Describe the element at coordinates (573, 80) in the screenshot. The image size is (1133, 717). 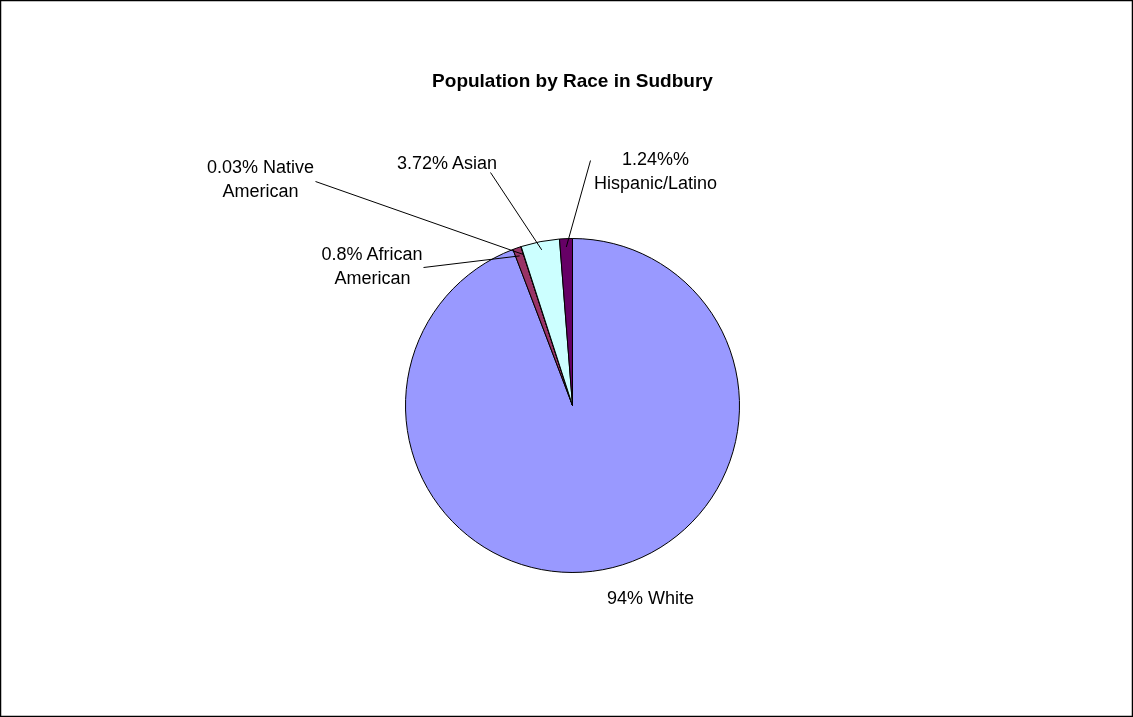
I see `chart-title: Population by Race in Sudbury` at that location.